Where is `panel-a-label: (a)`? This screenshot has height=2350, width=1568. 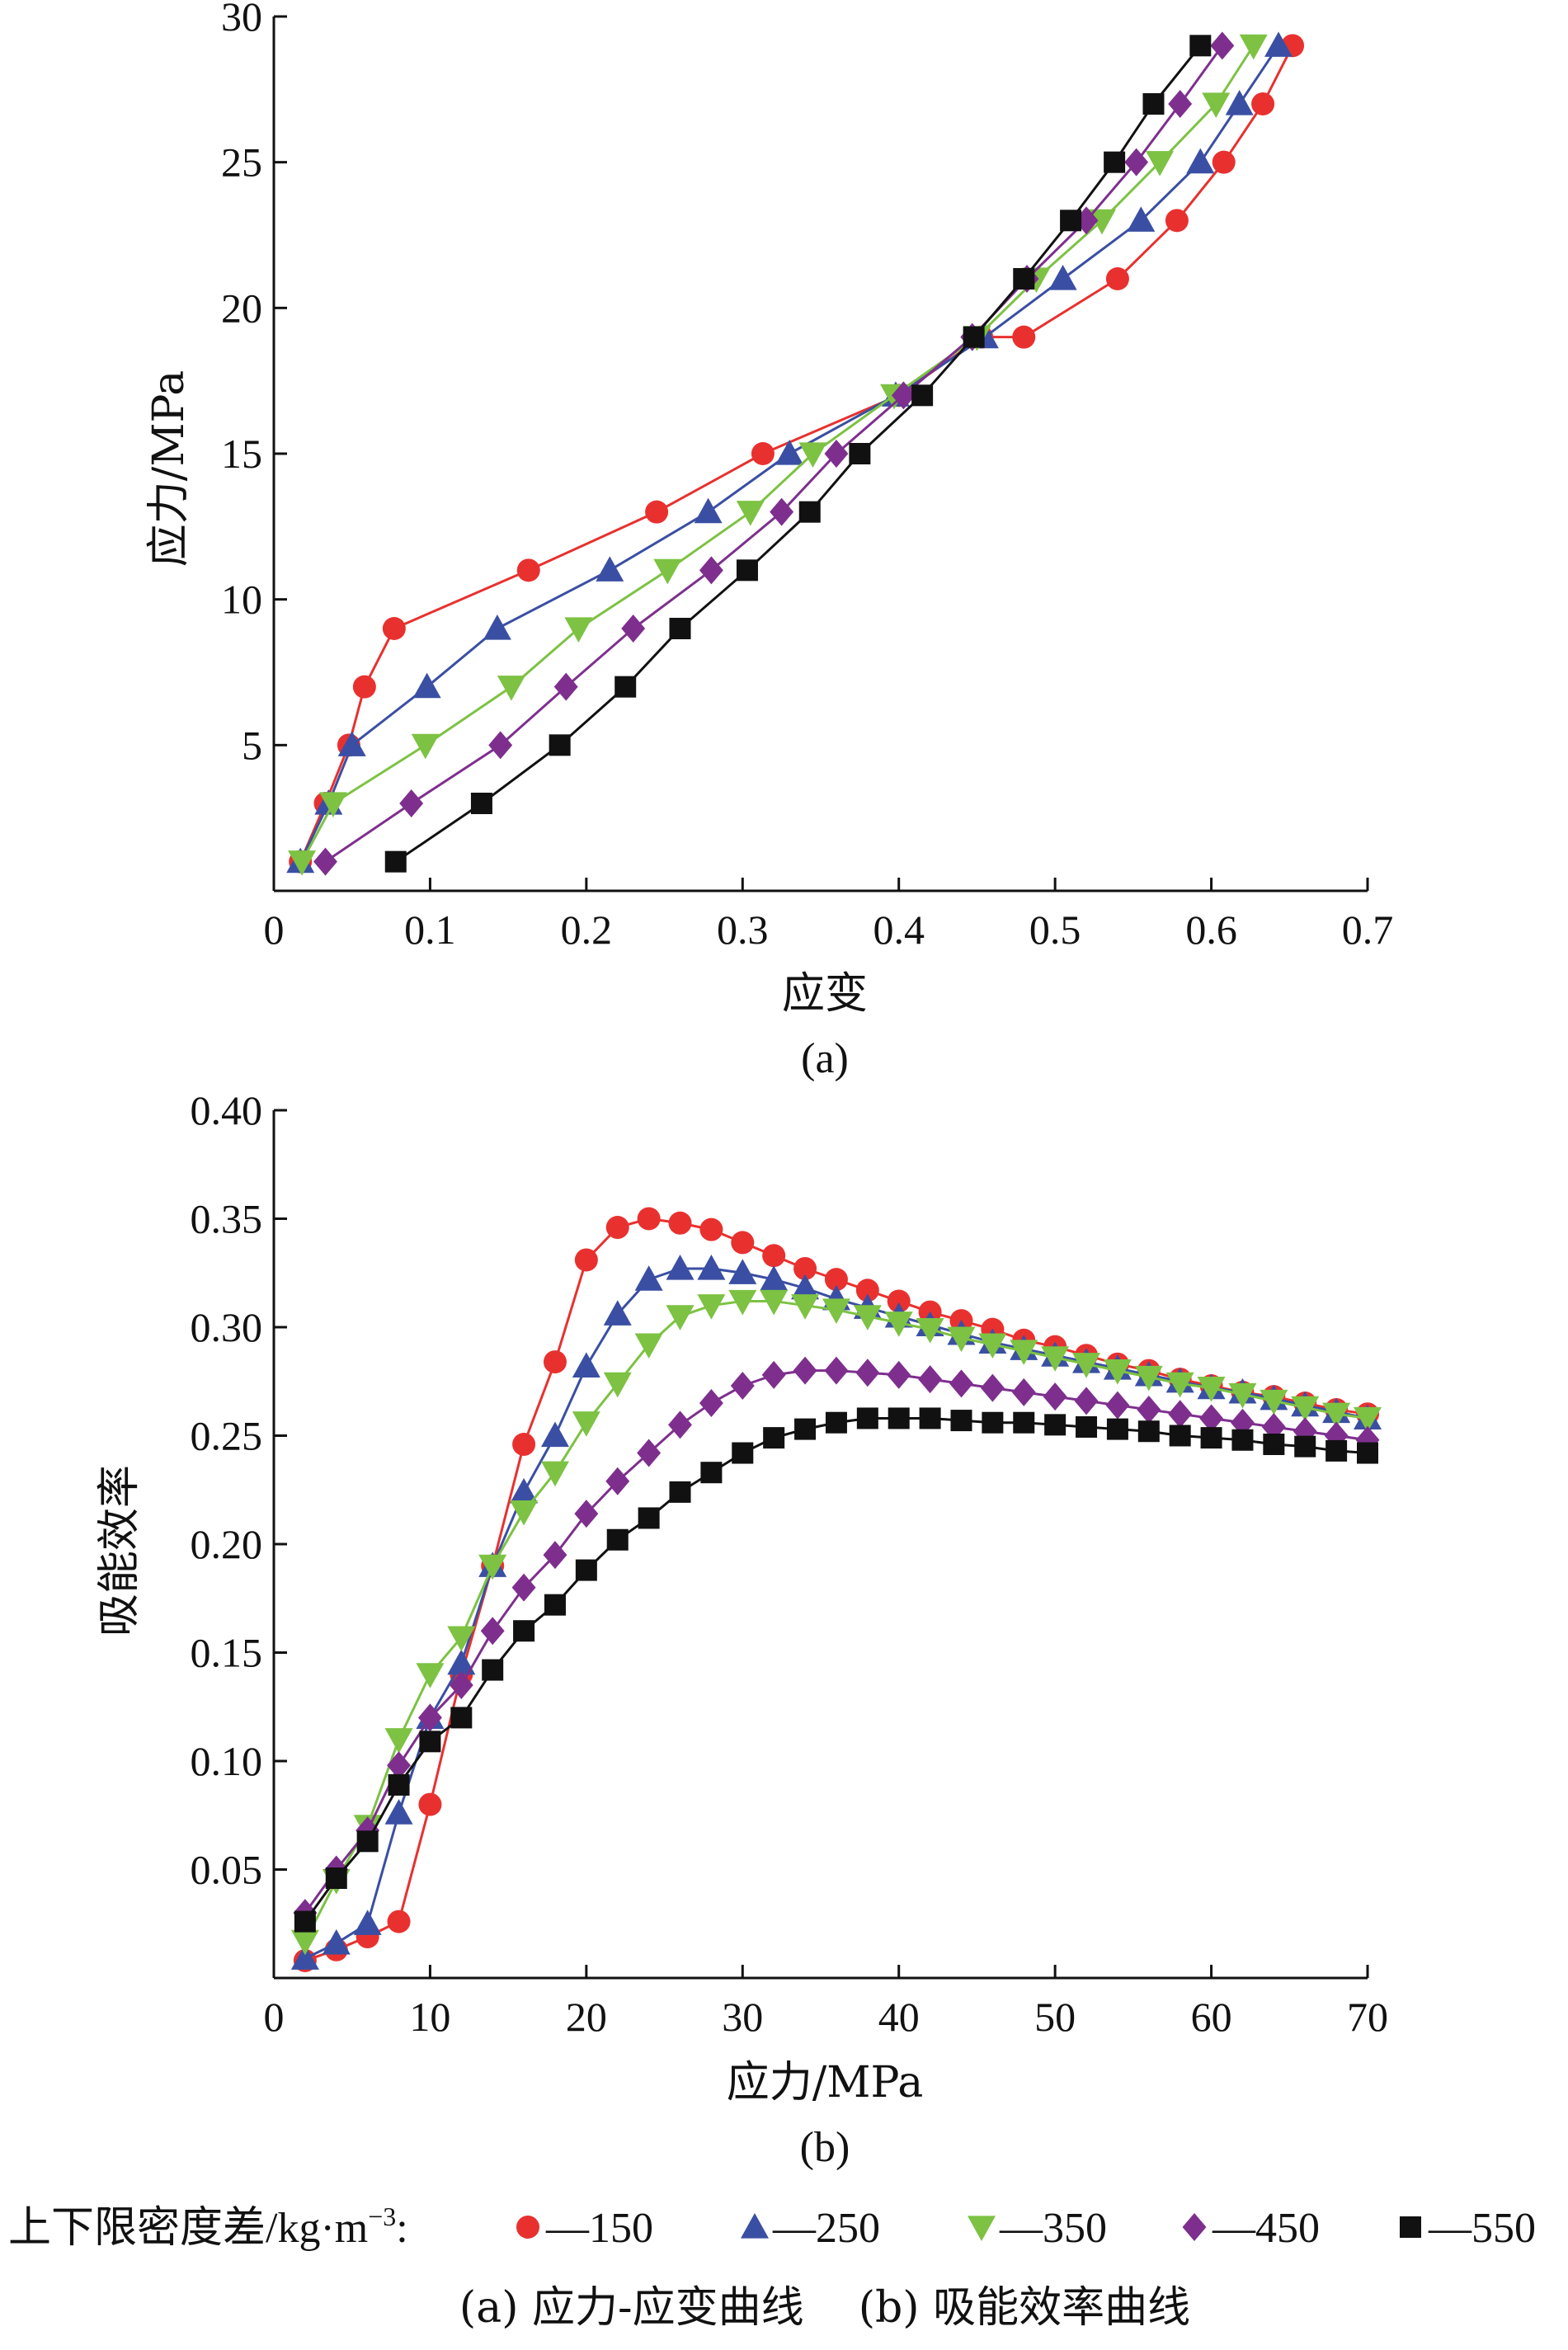
panel-a-label: (a) is located at coordinates (825, 1058).